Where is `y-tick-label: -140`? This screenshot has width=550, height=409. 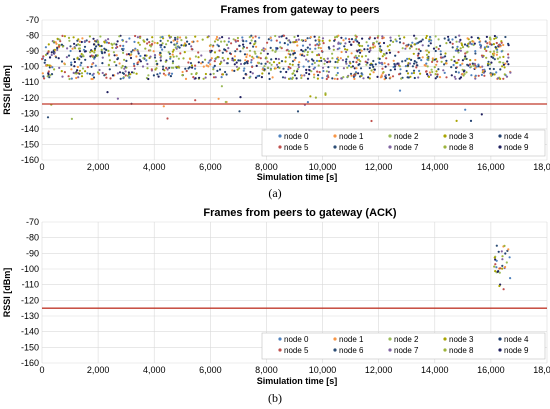
y-tick-label: -140 is located at coordinates (30, 129).